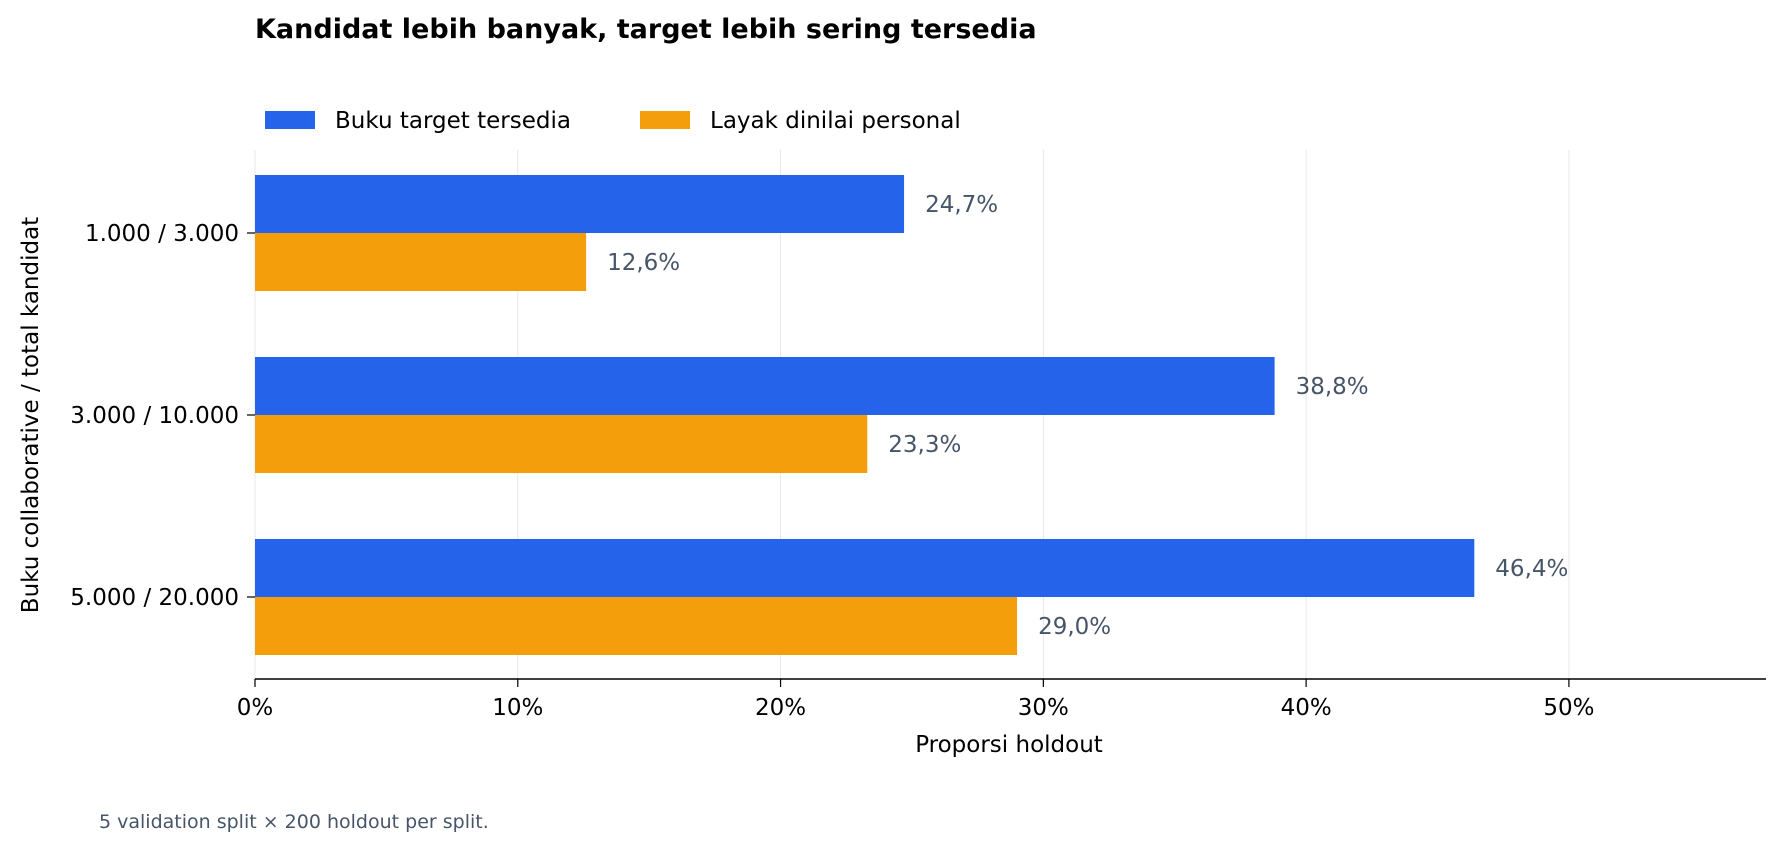 This screenshot has height=855, width=1781. What do you see at coordinates (1531, 569) in the screenshot?
I see `data-label-target-2: 46,4%` at bounding box center [1531, 569].